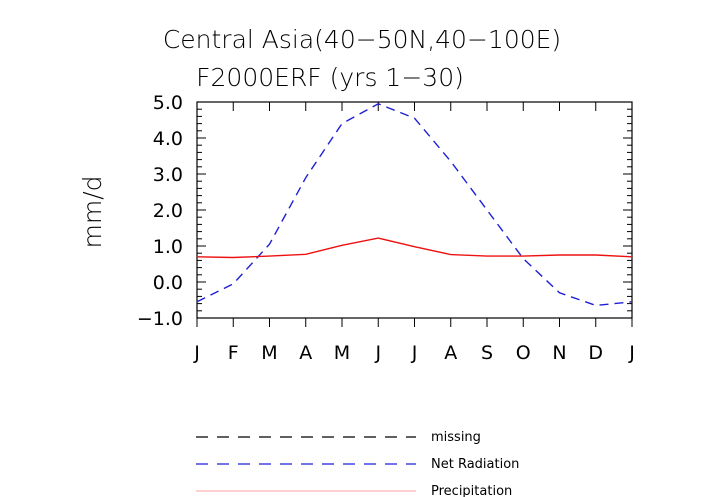  I want to click on y-tick-label: 2.0, so click(168, 211).